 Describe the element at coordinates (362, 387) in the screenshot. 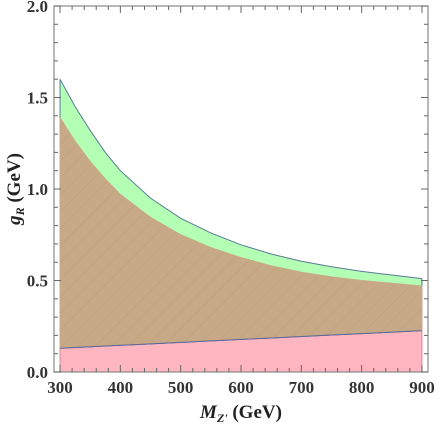

I see `x-tick-label: 800` at that location.